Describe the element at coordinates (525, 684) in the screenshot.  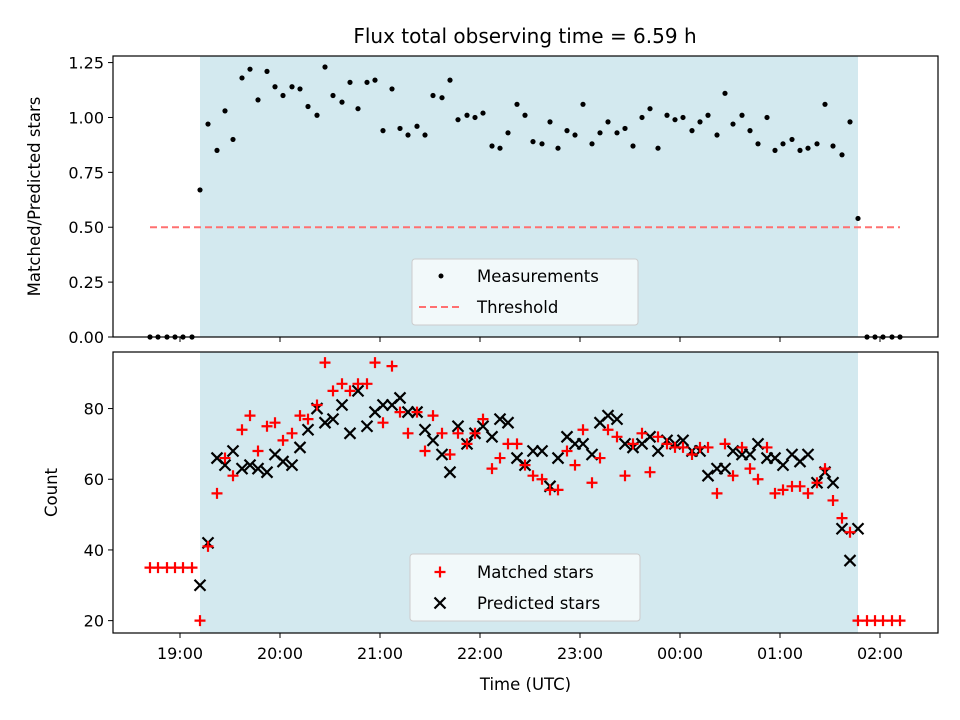
I see `x-axis-label: Time (UTC)` at that location.